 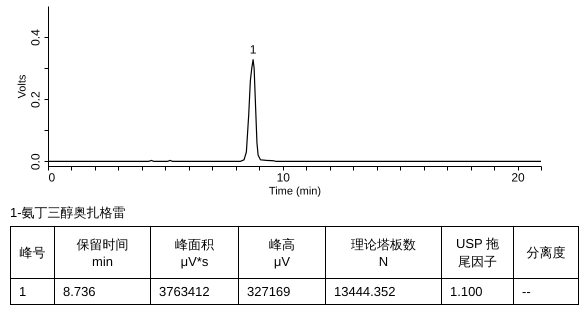 I want to click on text: 1, so click(x=32, y=291).